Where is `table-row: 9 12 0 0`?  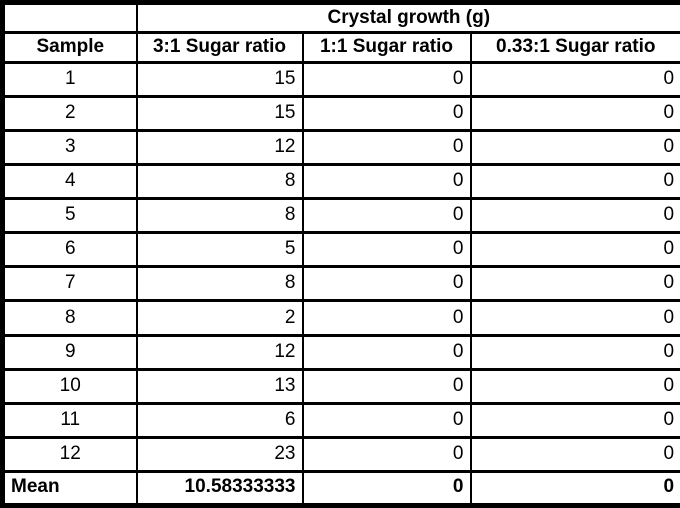 table-row: 9 12 0 0 is located at coordinates (340, 352).